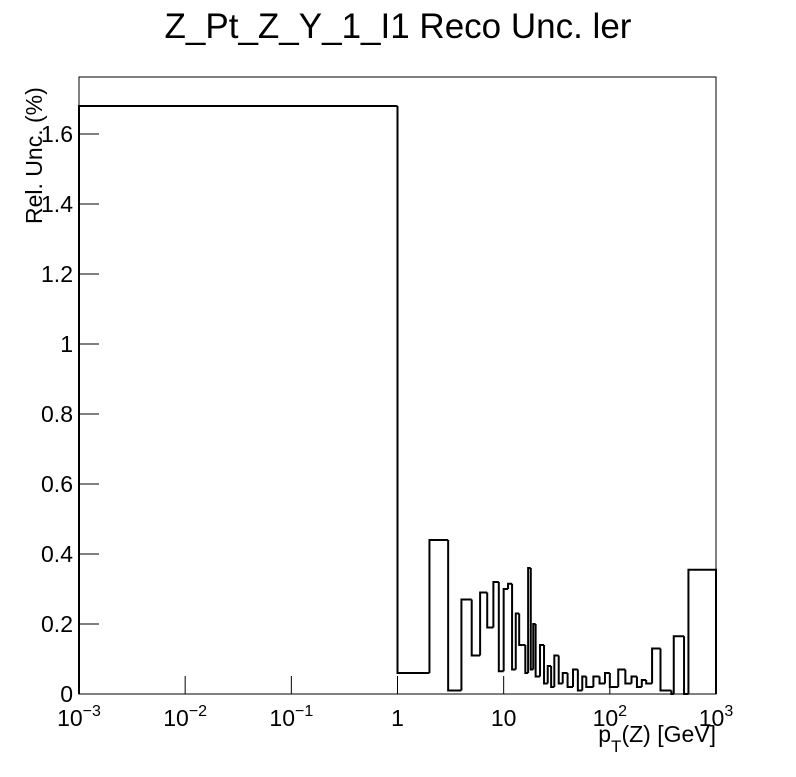 This screenshot has height=777, width=796. What do you see at coordinates (616, 746) in the screenshot?
I see `x-label-sub: T` at bounding box center [616, 746].